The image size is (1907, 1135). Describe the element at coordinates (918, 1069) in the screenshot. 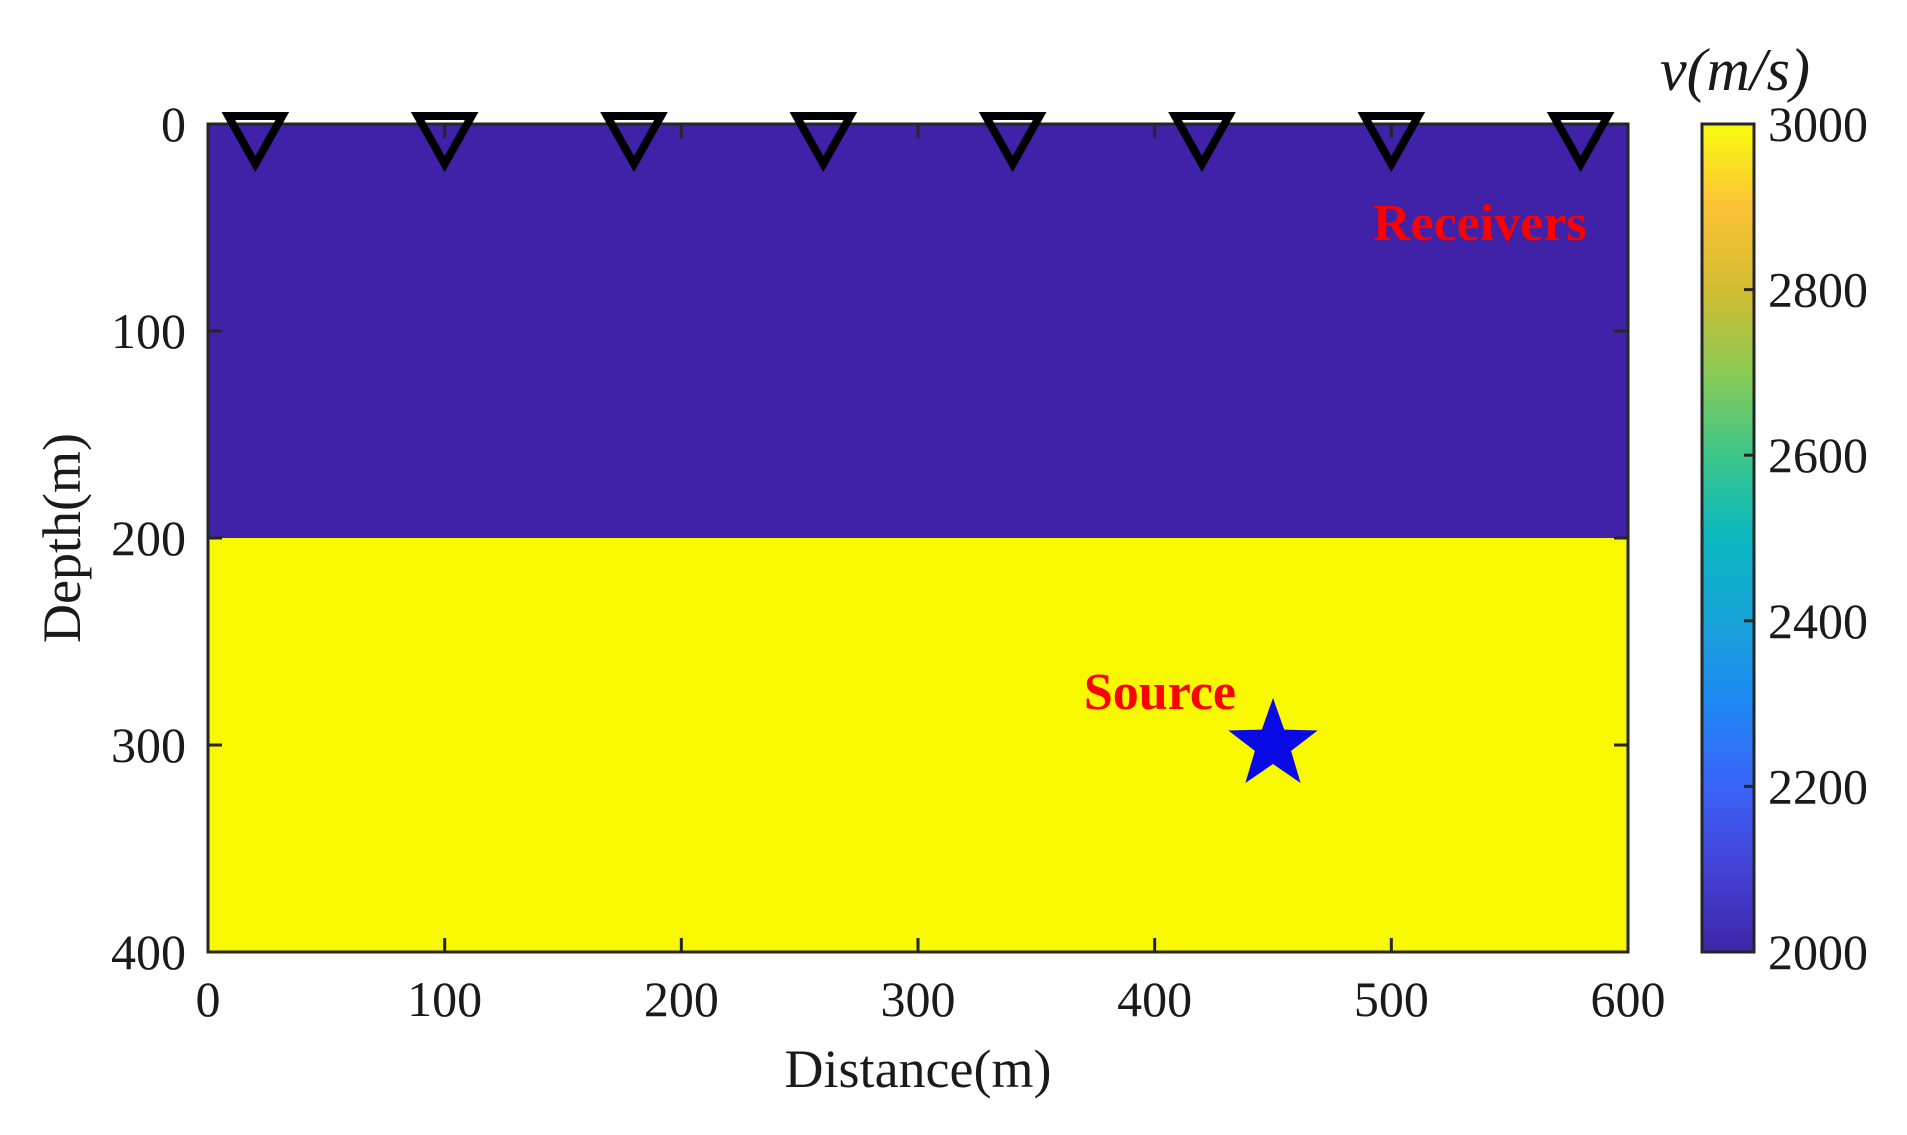

I see `x-axis-label: Distance(m)` at that location.